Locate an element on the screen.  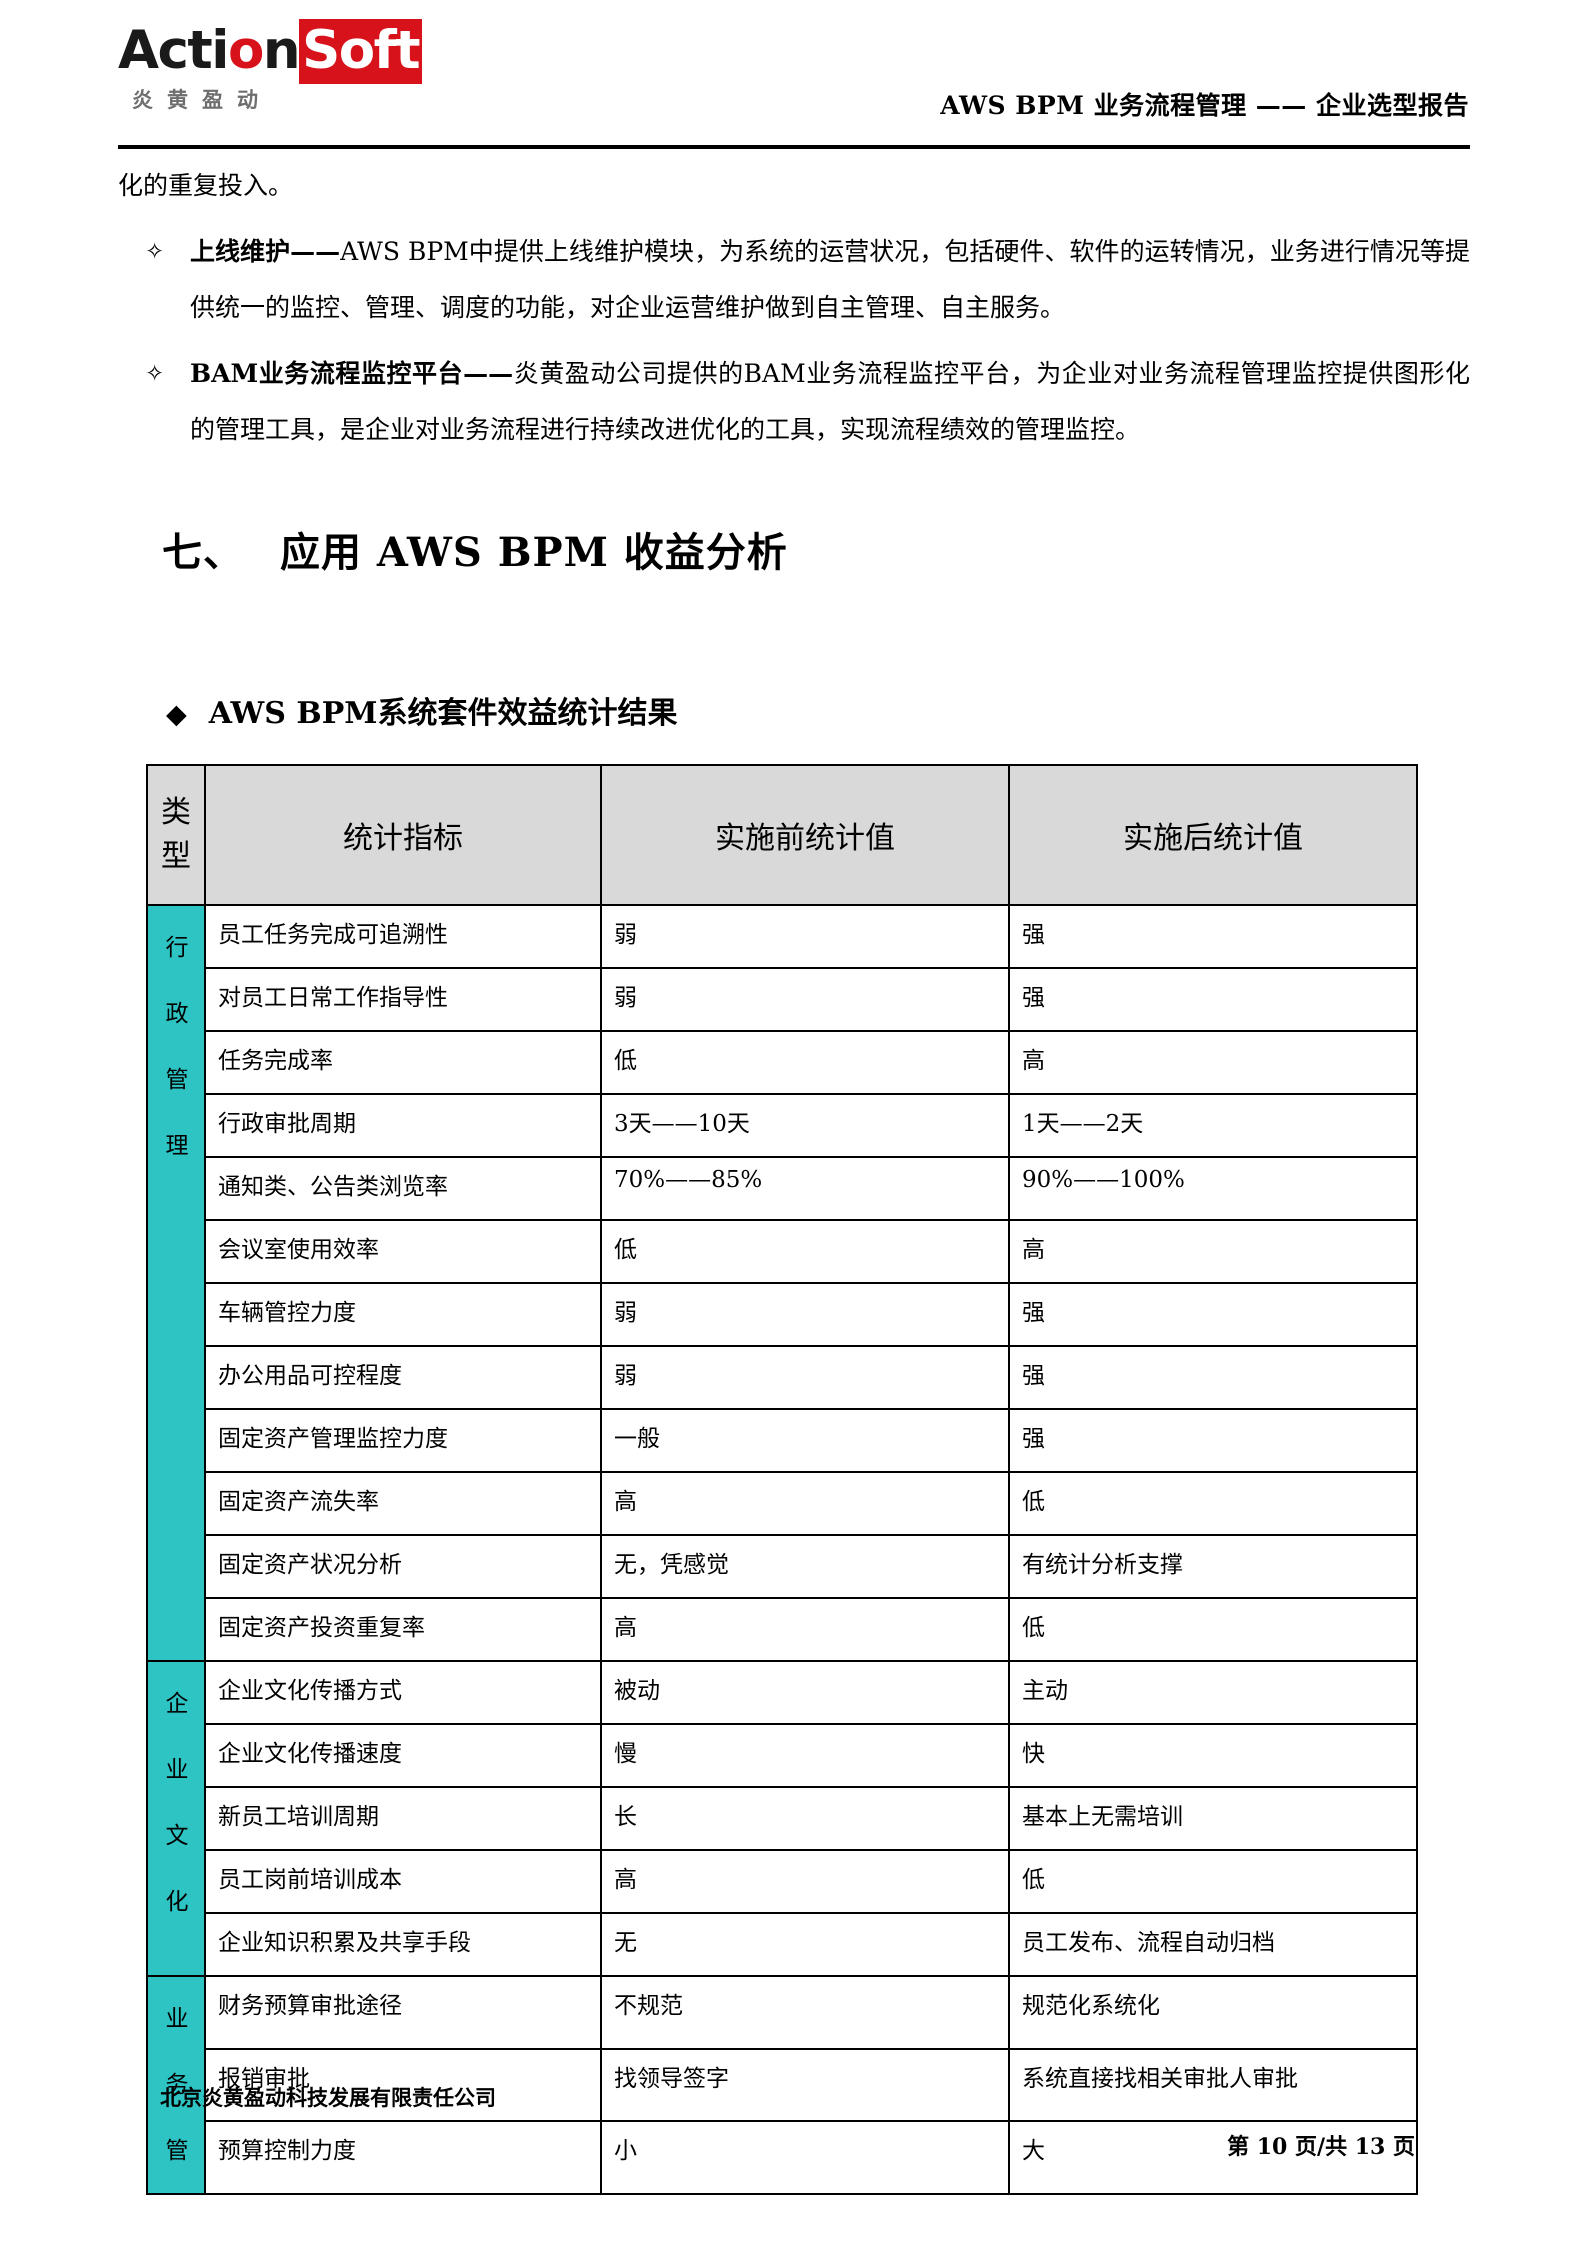
section-heading: 七、 应用 AWS BPM 收益分析 is located at coordinates (475, 549).